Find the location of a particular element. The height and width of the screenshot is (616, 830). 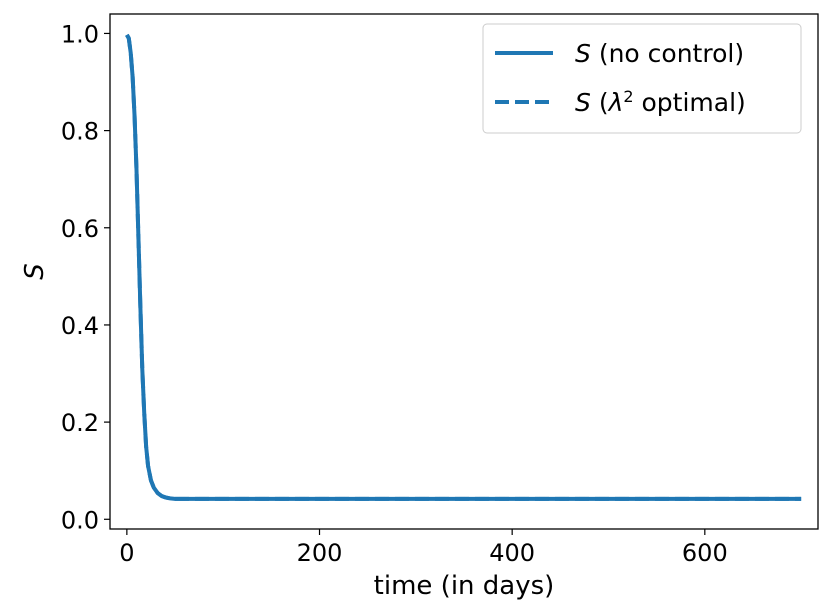

legend-entry-no-control: S (no control) is located at coordinates (659, 53).